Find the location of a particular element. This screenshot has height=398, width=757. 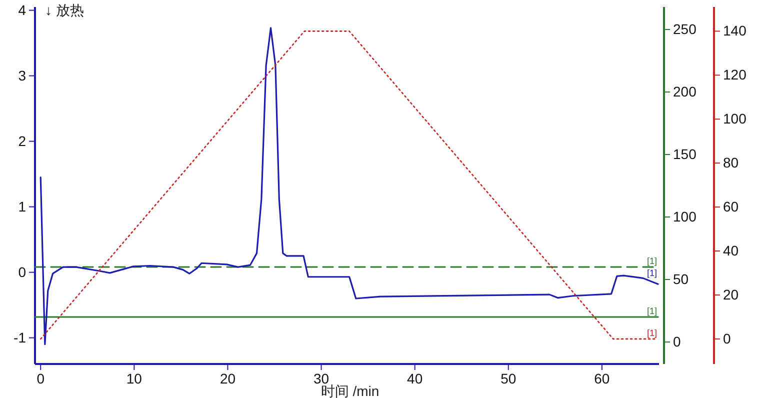

y3-tick-label: 100 is located at coordinates (735, 118).